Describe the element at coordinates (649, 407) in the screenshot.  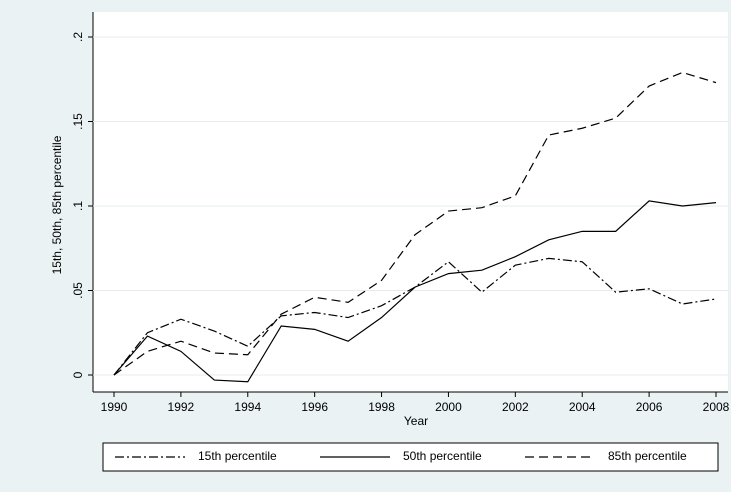
I see `x-tick-label: 2006` at that location.